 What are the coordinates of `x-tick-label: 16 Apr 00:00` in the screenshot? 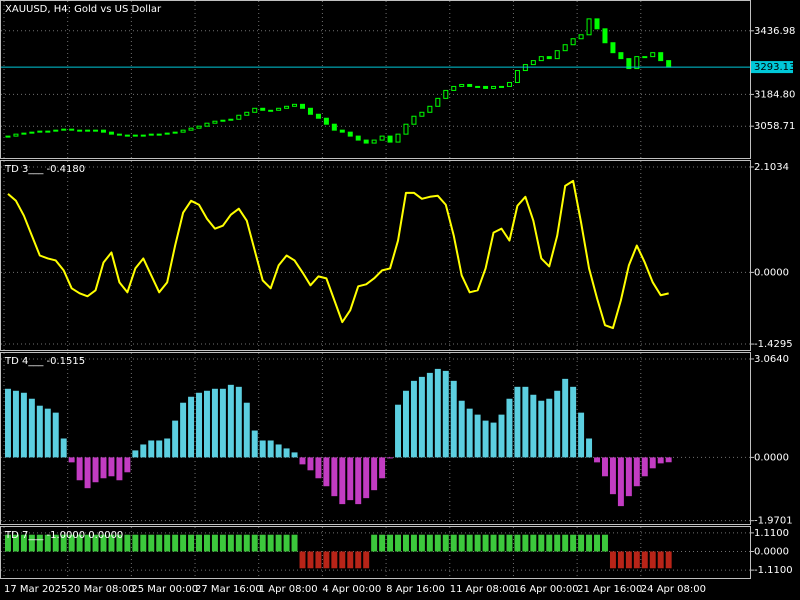 It's located at (545, 589).